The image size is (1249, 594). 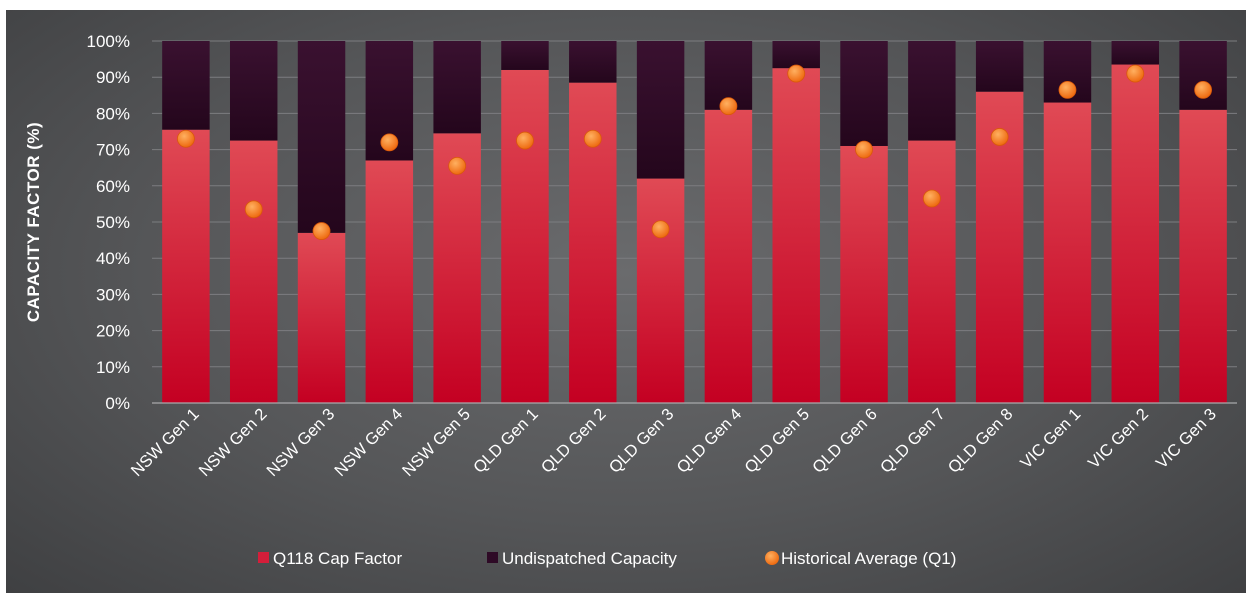 I want to click on legend-label: Historical Average (Q1), so click(x=868, y=558).